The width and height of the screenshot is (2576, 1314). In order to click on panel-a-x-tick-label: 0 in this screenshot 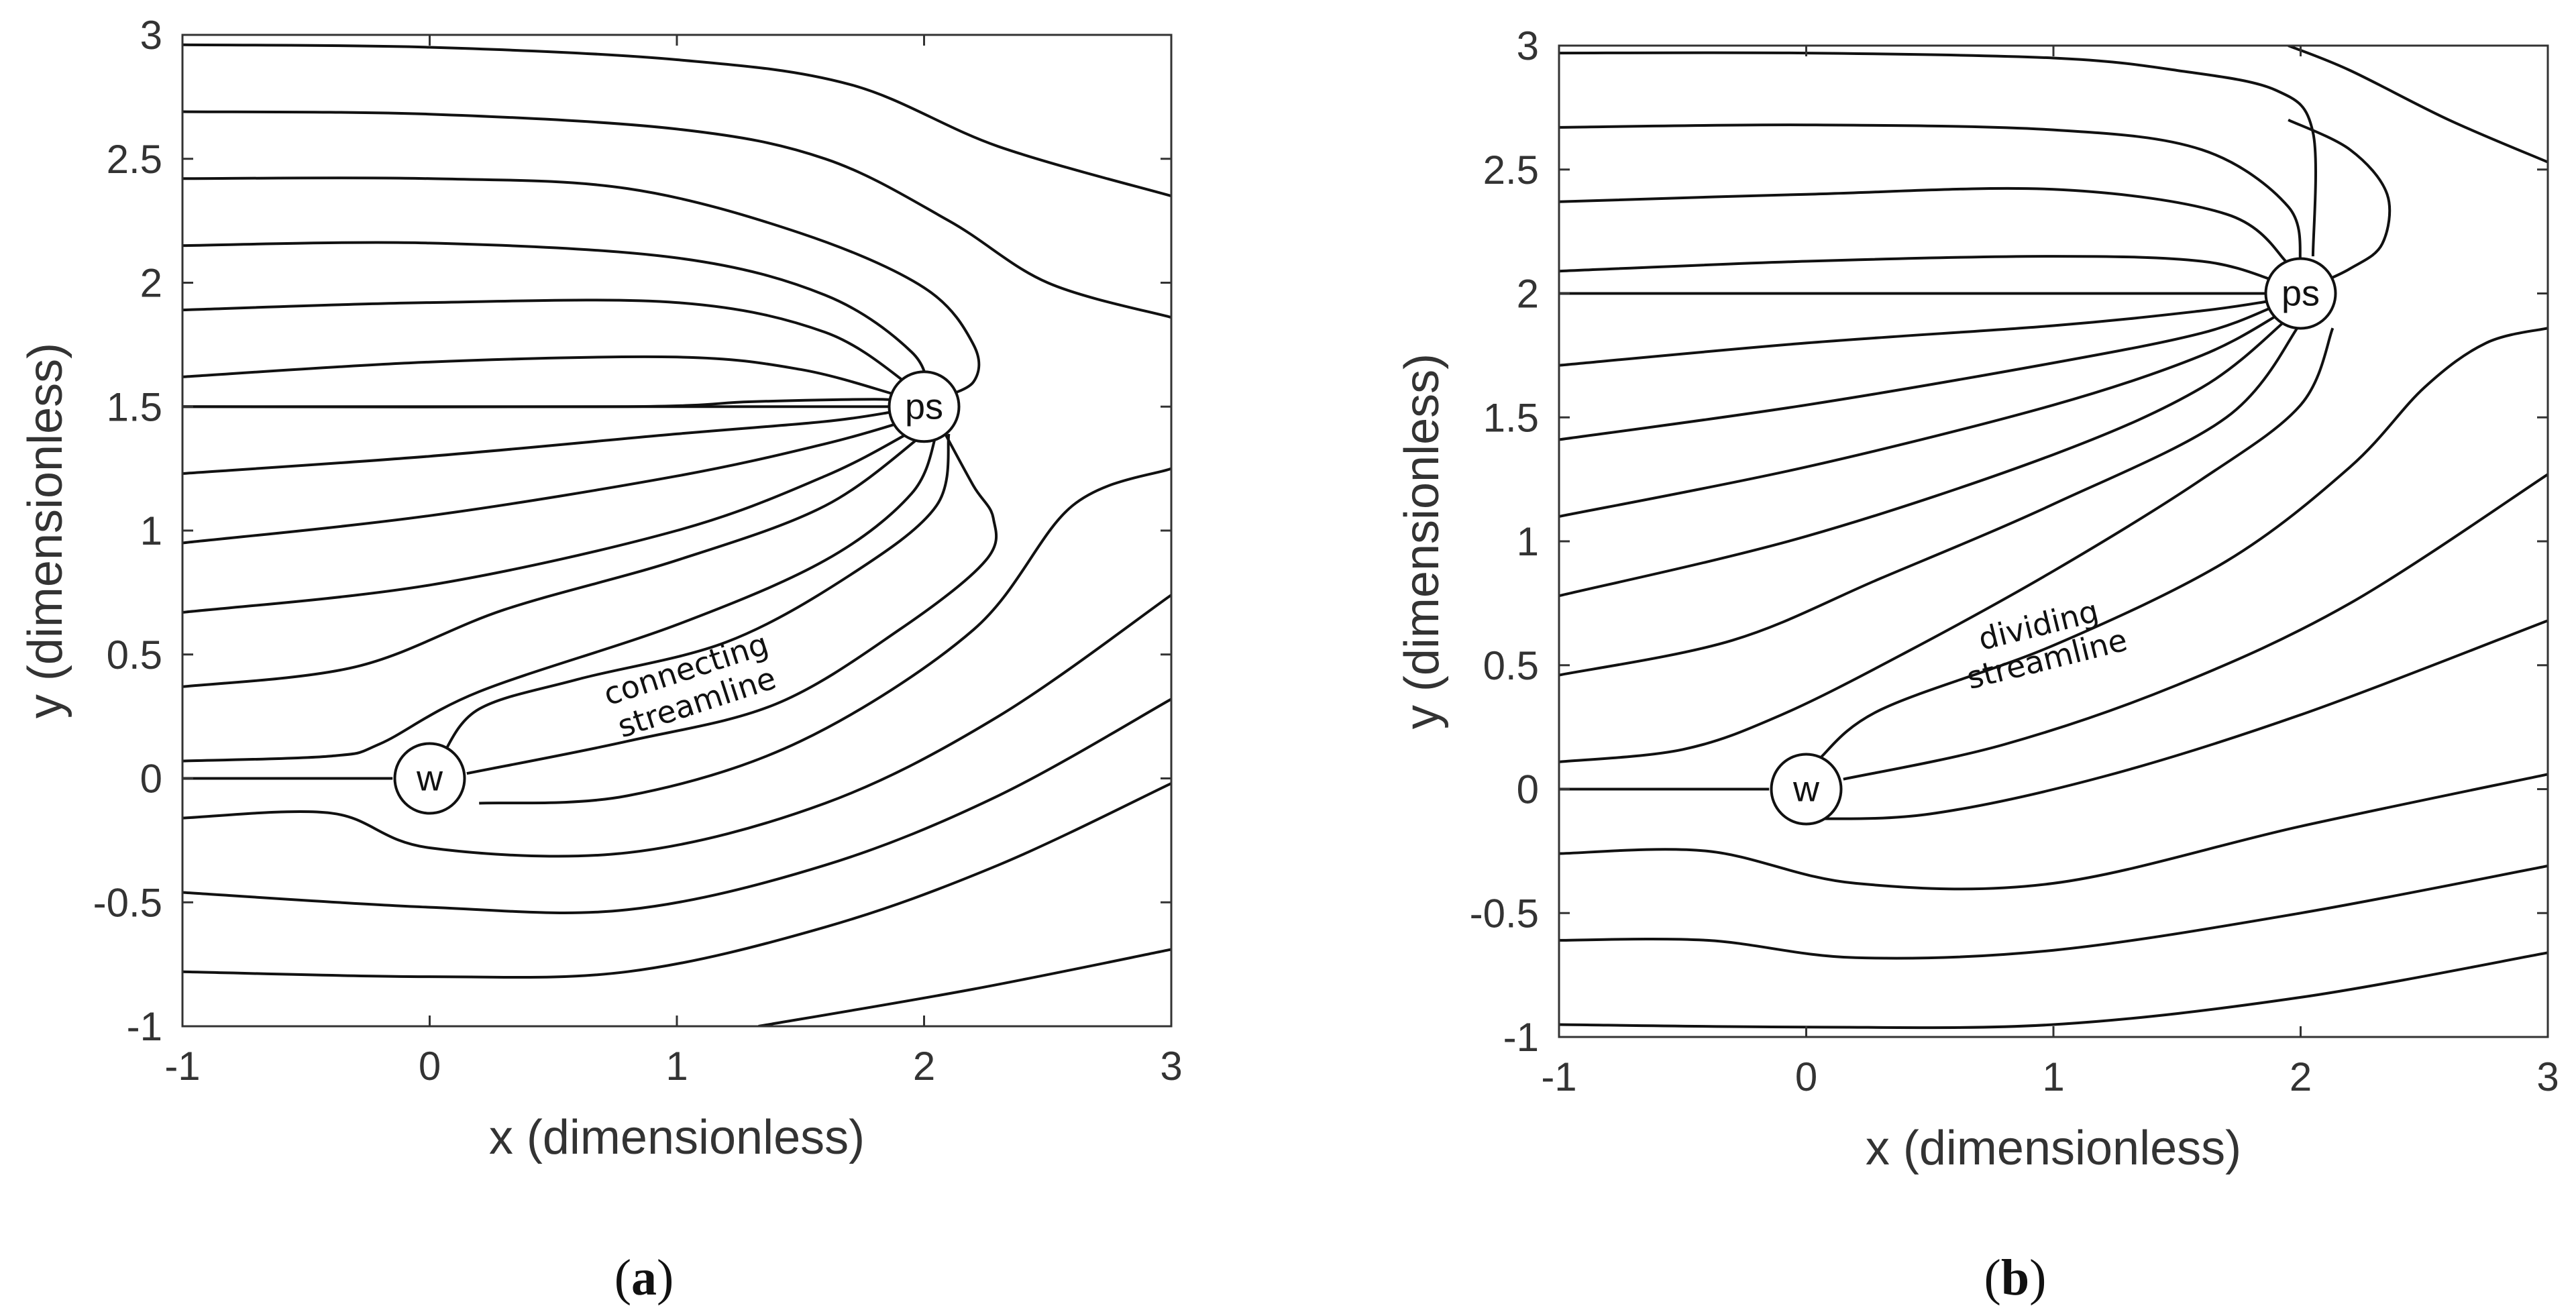, I will do `click(430, 1066)`.